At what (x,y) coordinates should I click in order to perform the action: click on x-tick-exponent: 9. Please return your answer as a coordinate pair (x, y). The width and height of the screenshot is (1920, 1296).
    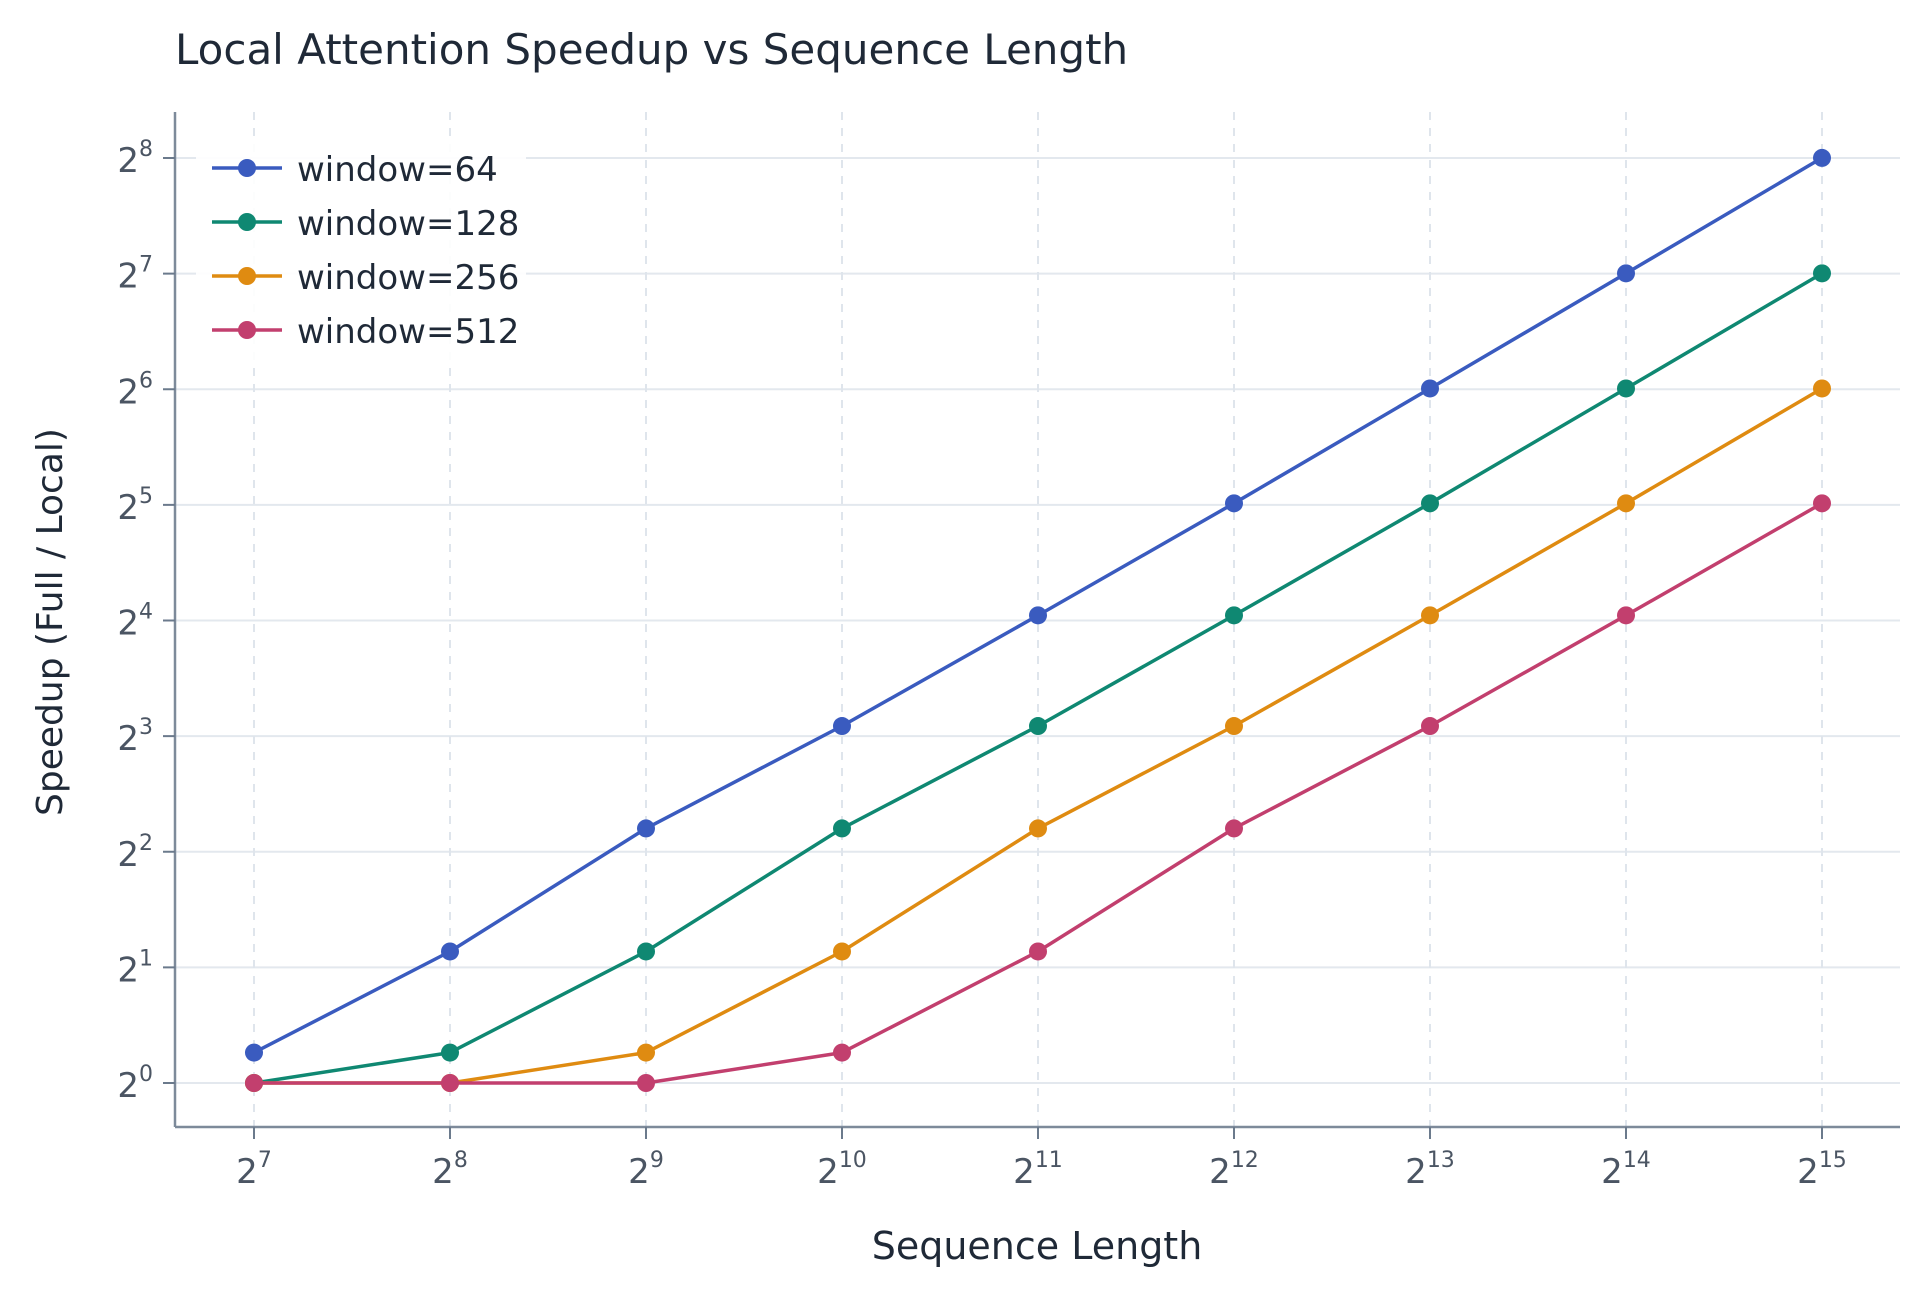
    Looking at the image, I should click on (657, 1160).